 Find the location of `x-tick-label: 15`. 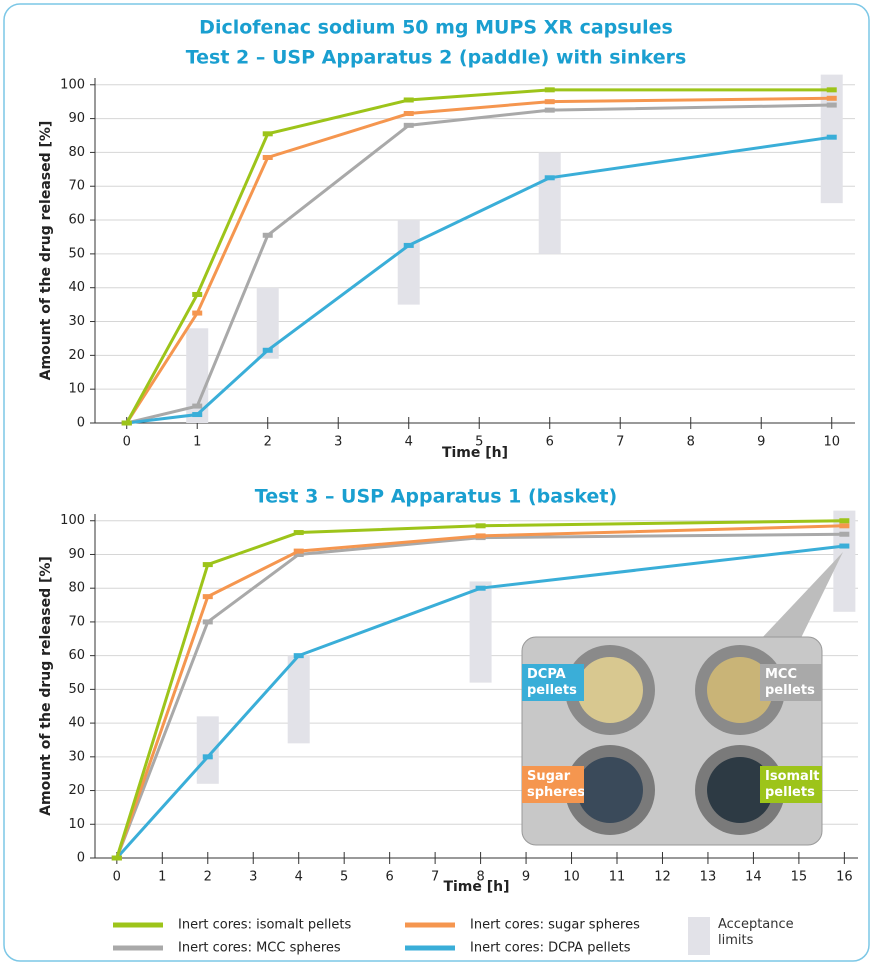

x-tick-label: 15 is located at coordinates (799, 877).